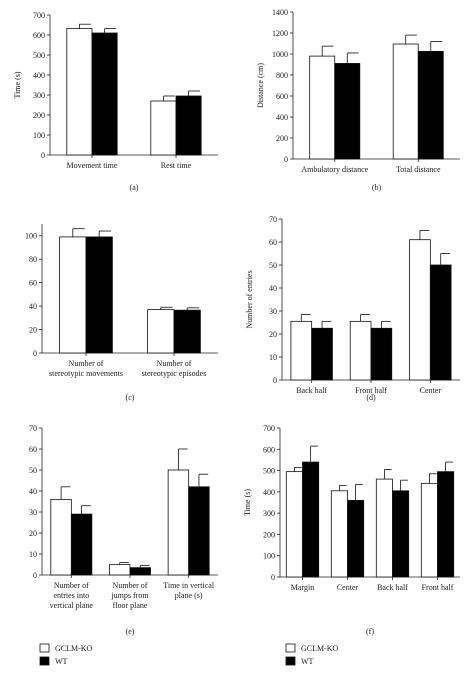 This screenshot has height=676, width=474. What do you see at coordinates (86, 373) in the screenshot?
I see `p3-category-label: stereotypic movements` at bounding box center [86, 373].